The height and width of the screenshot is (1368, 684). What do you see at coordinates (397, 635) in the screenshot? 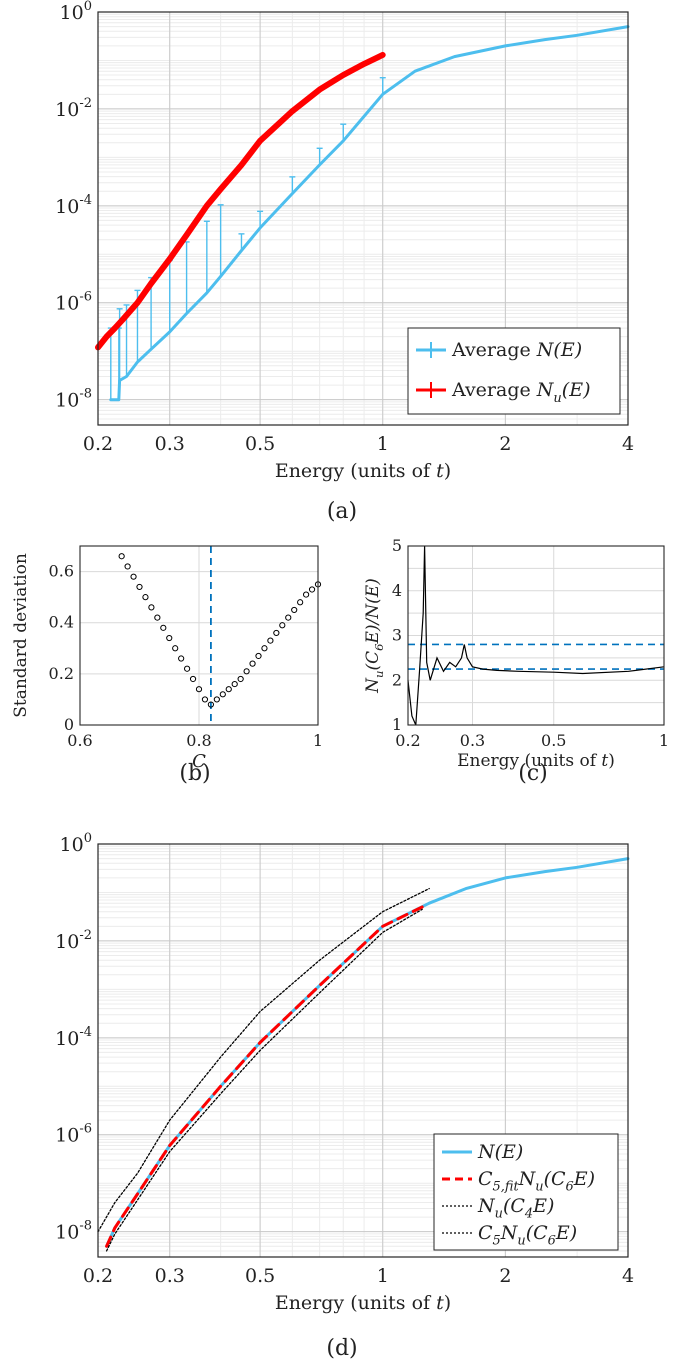
I see `y-tick-label: 3` at bounding box center [397, 635].